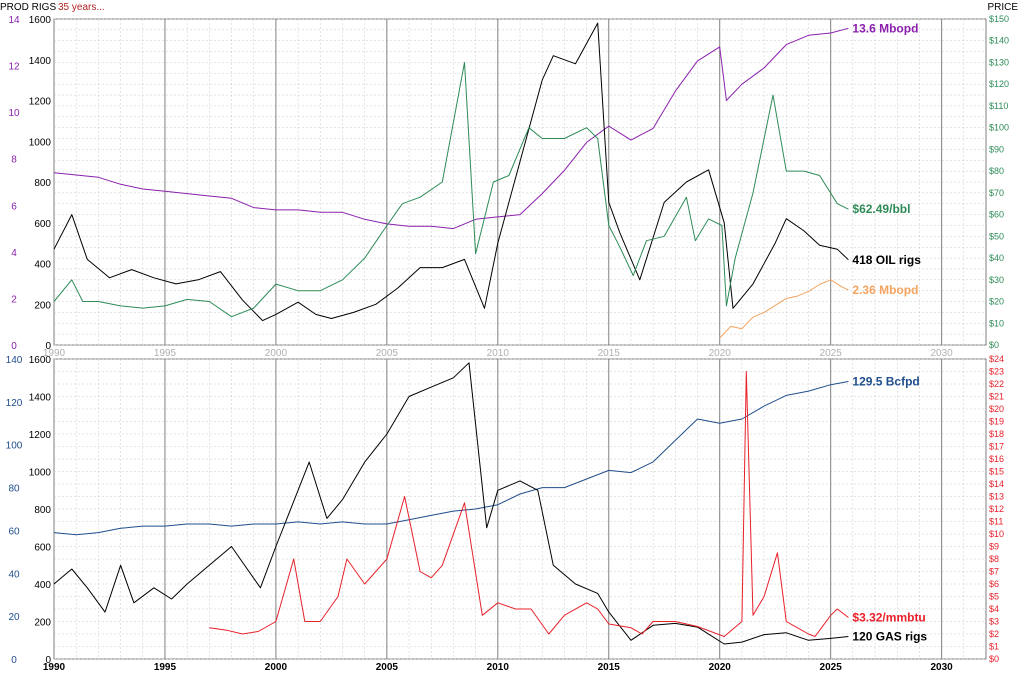 This screenshot has width=1020, height=681. Describe the element at coordinates (996, 459) in the screenshot. I see `gas-price-tick-label: $16` at that location.